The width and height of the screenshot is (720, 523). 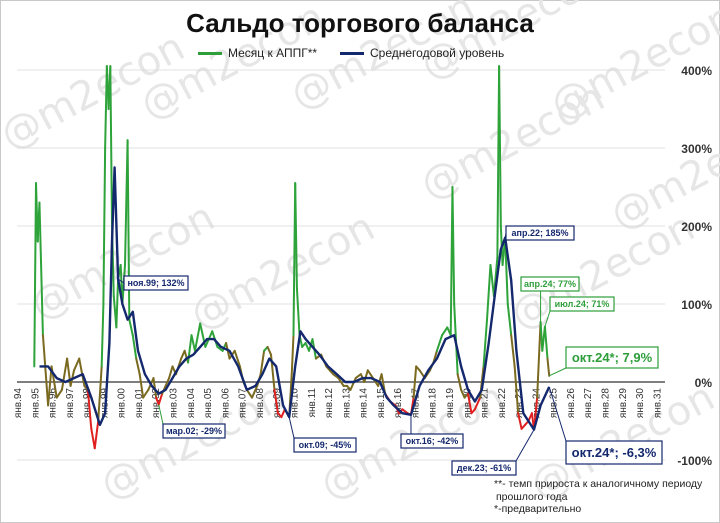 What do you see at coordinates (70, 403) in the screenshot?
I see `x-tick-label-3: янв.97` at bounding box center [70, 403].